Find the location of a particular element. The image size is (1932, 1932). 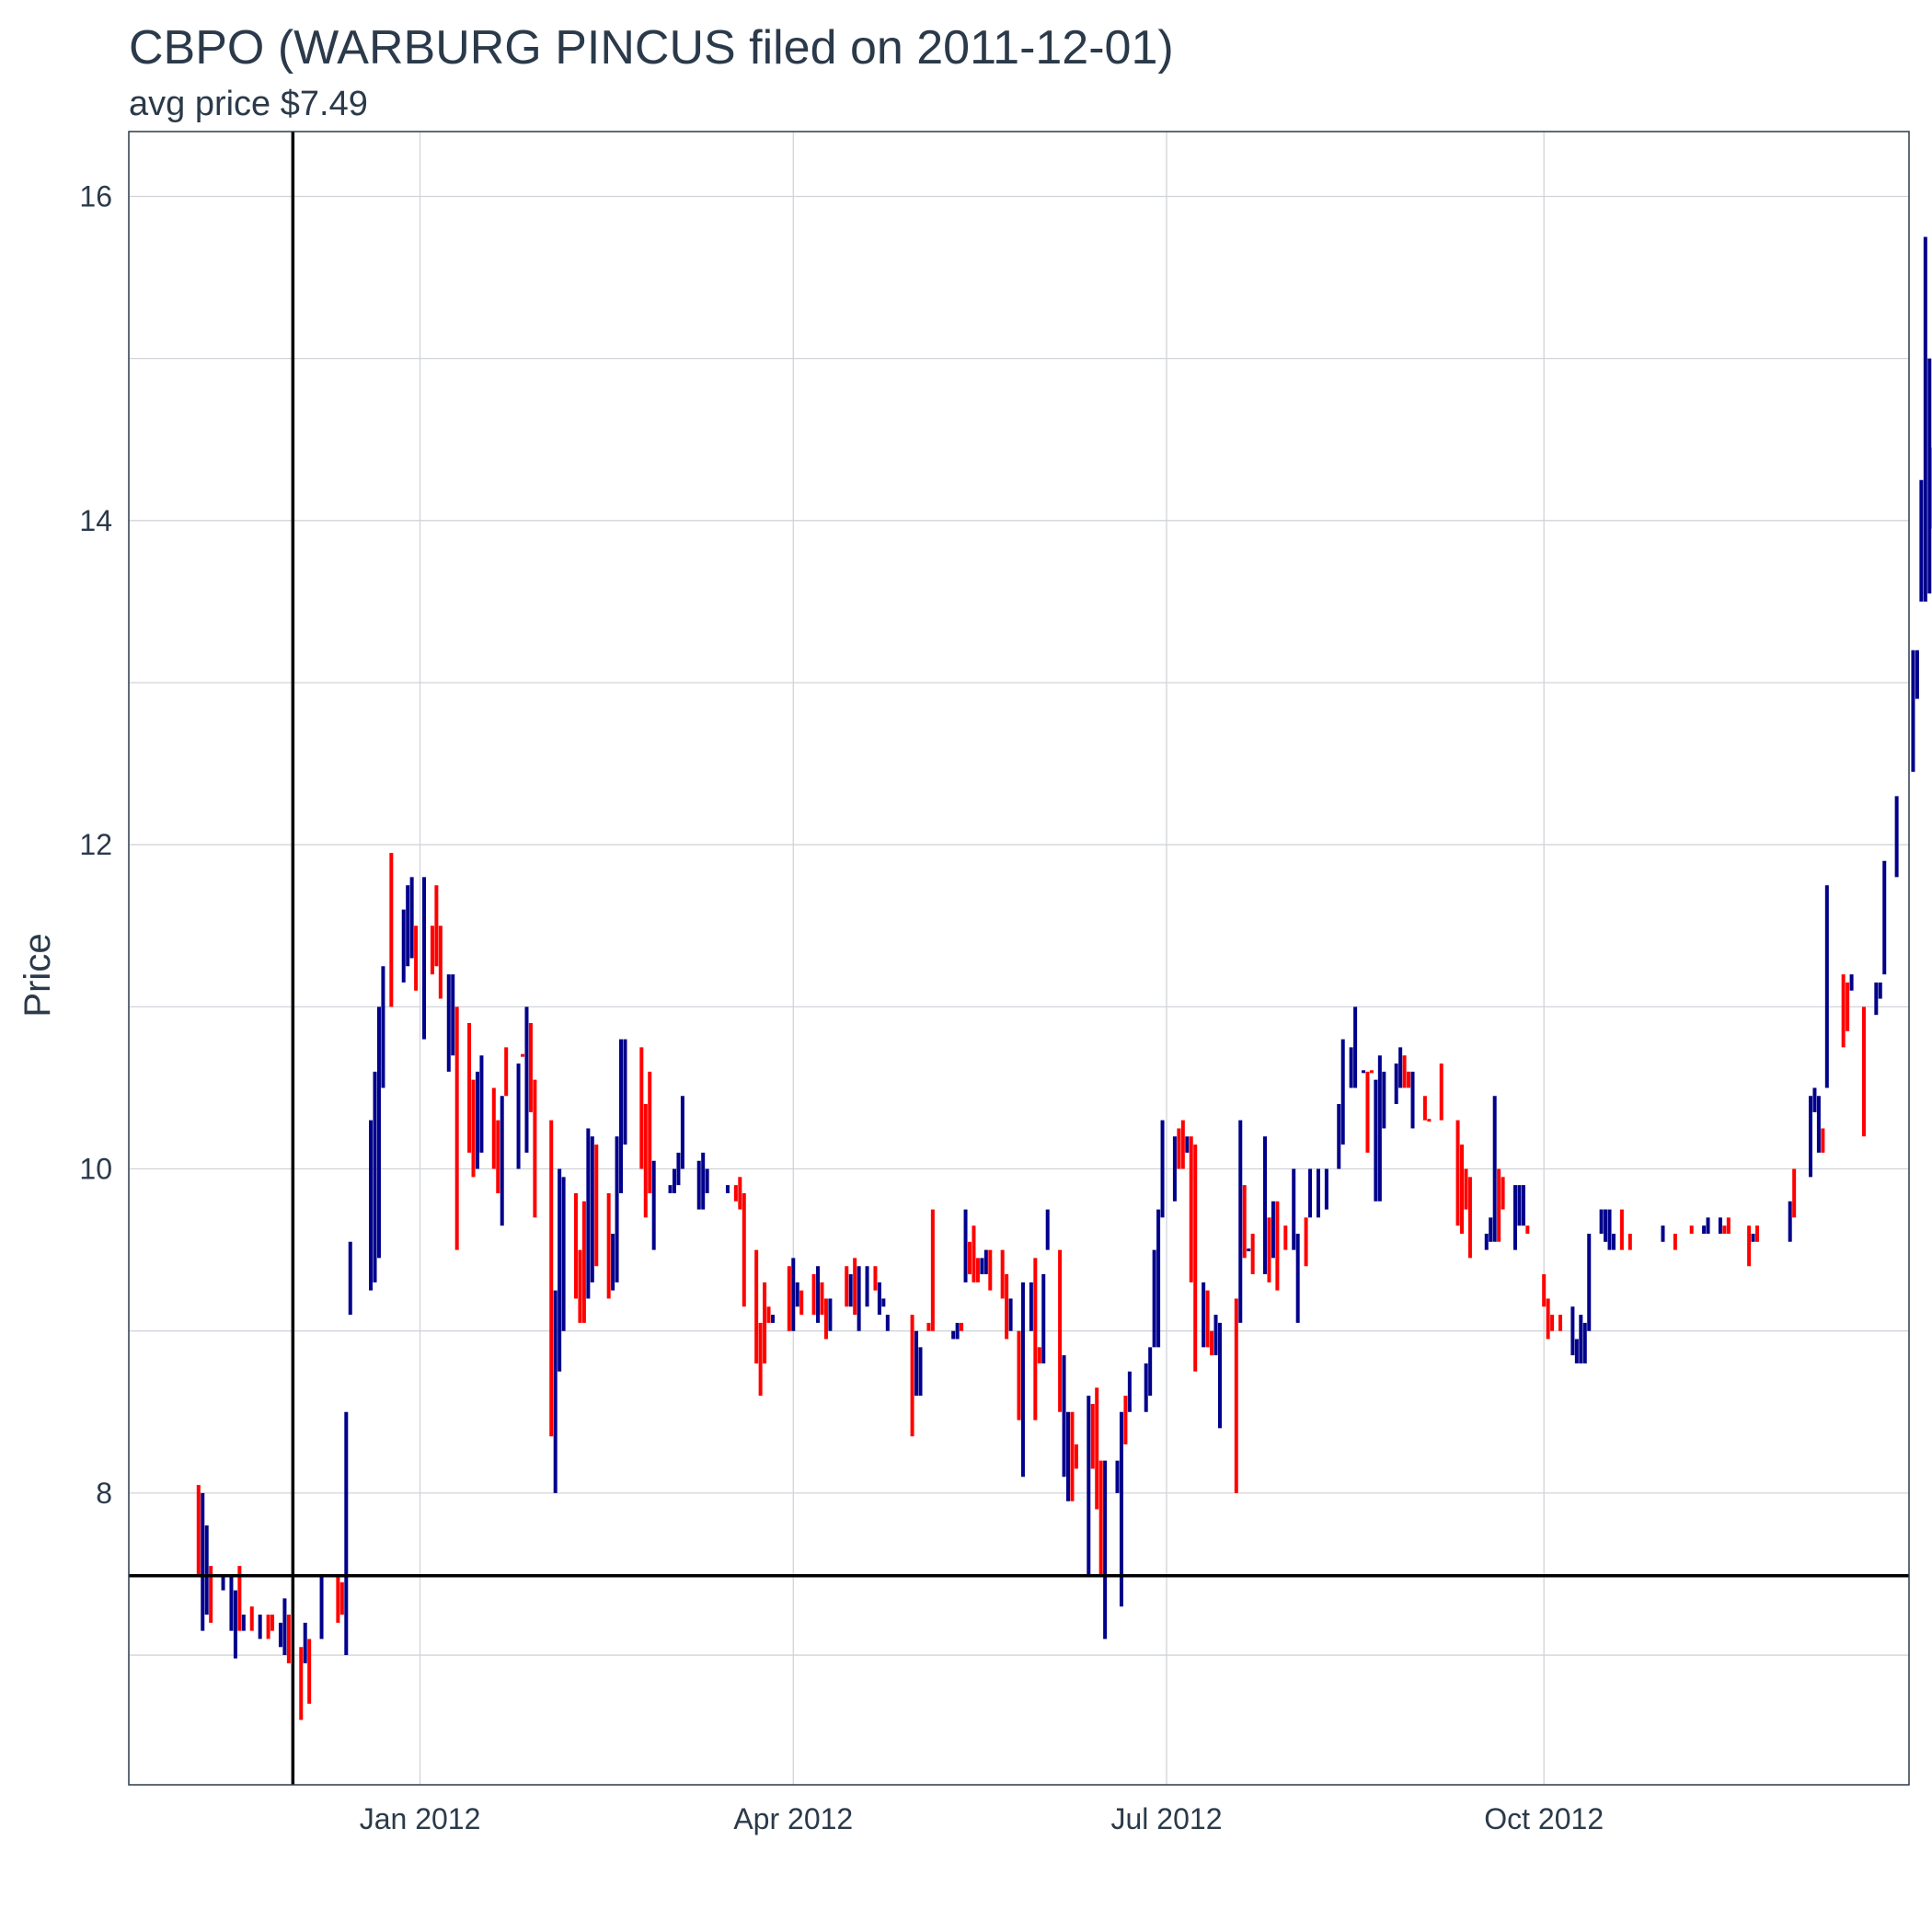

y-tick-label: 12 is located at coordinates (95, 844).